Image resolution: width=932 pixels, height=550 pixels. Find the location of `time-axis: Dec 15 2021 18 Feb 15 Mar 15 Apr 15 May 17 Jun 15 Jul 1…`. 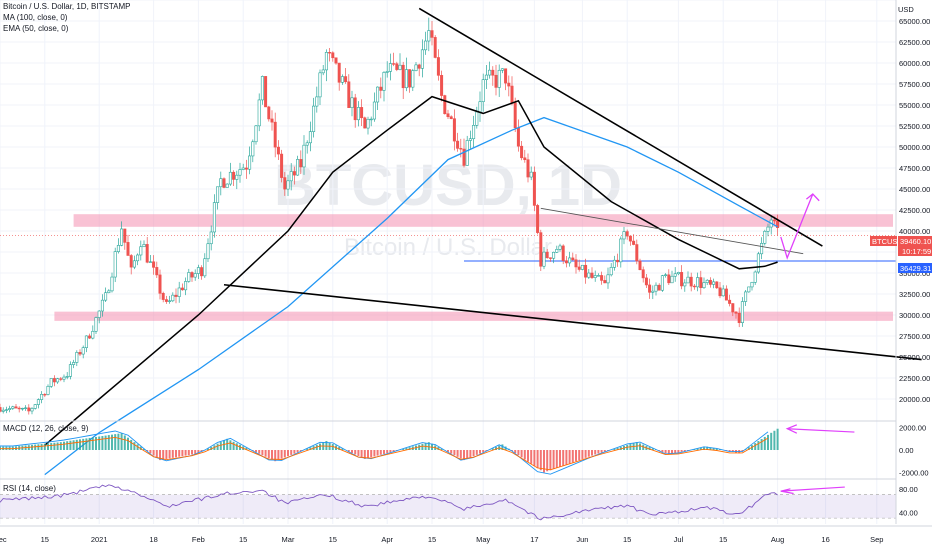

time-axis: Dec 15 2021 18 Feb 15 Mar 15 Apr 15 May 17 Jun 15 Jul 1… is located at coordinates (466, 534).